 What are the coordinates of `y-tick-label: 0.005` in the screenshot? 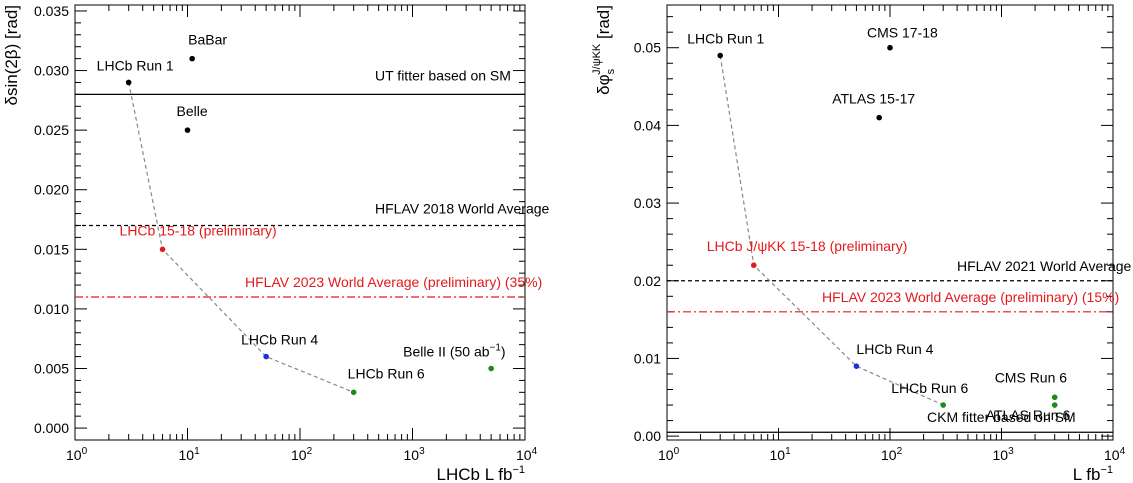 It's located at (51, 368).